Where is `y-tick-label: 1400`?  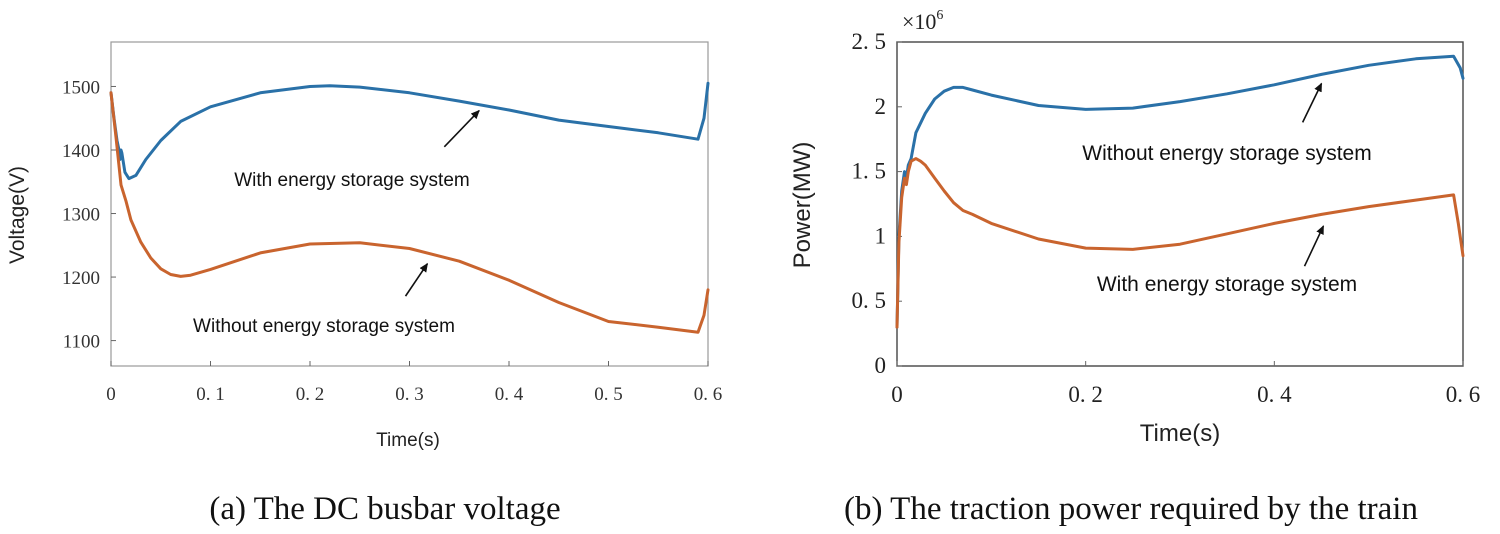
y-tick-label: 1400 is located at coordinates (81, 151).